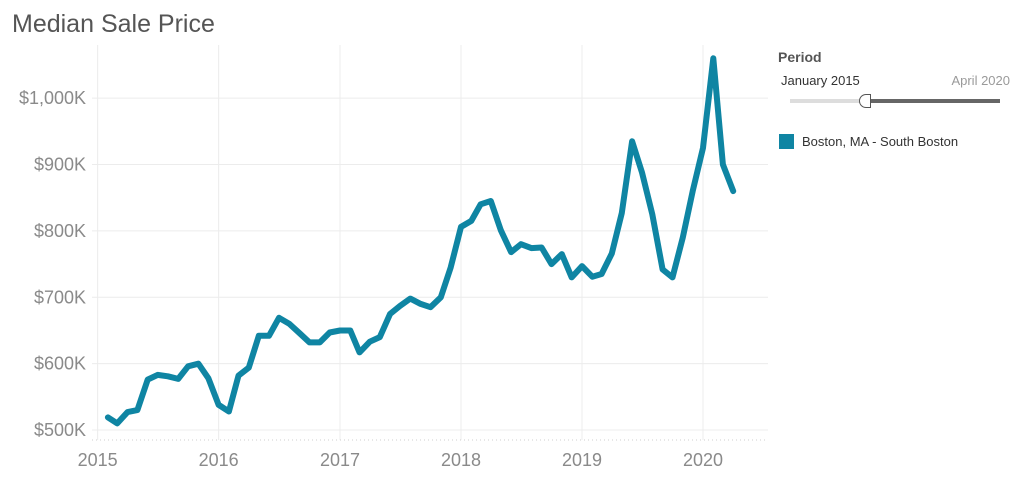 The width and height of the screenshot is (1024, 487). Describe the element at coordinates (980, 80) in the screenshot. I see `period-end-label: April 2020` at that location.